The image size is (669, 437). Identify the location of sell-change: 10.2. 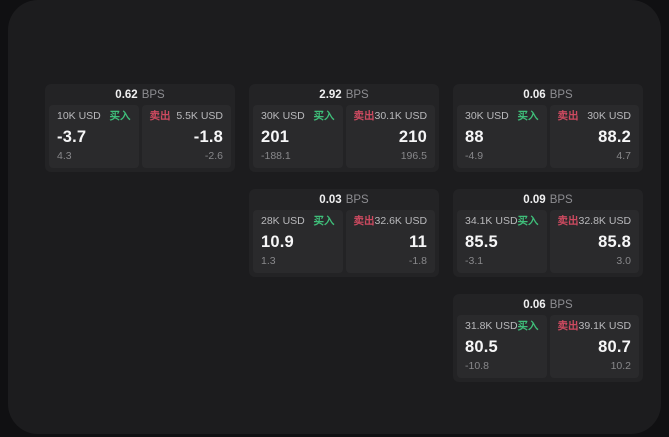
(620, 366).